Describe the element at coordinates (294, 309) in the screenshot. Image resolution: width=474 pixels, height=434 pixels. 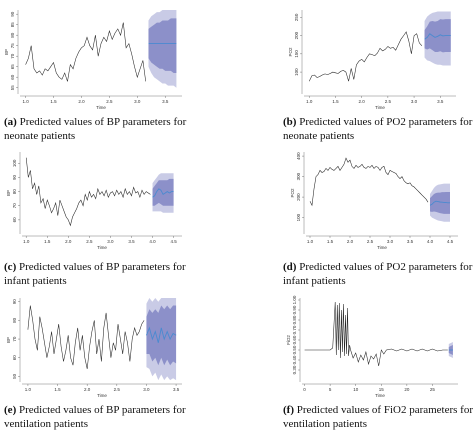
I see `y-tick-label: 0.90` at that location.